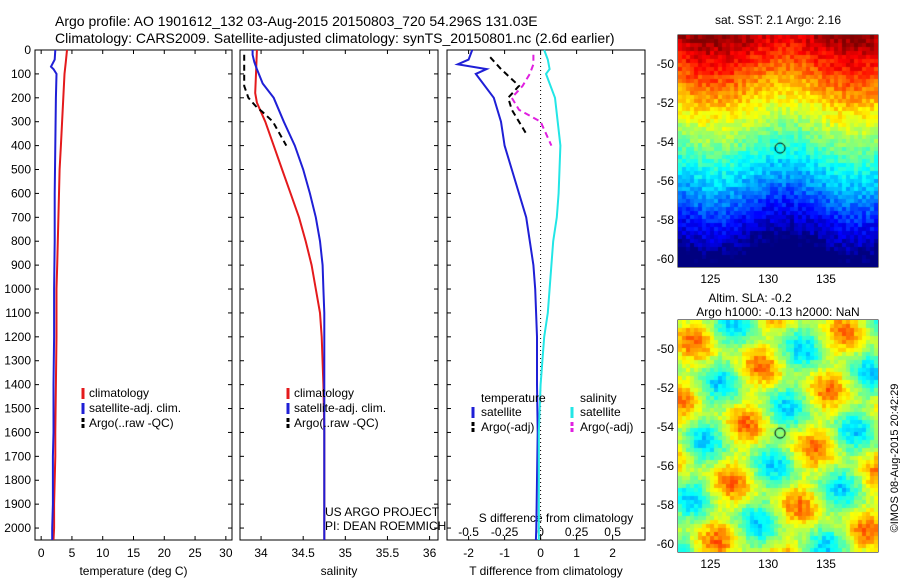 This screenshot has width=900, height=580. What do you see at coordinates (17, 528) in the screenshot?
I see `depth-tick-label: 2000` at bounding box center [17, 528].